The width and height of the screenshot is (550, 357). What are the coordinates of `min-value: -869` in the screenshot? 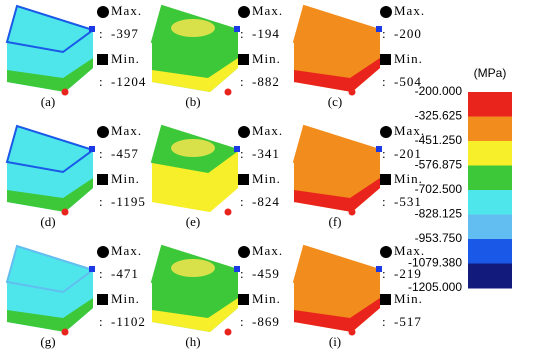 It's located at (266, 321).